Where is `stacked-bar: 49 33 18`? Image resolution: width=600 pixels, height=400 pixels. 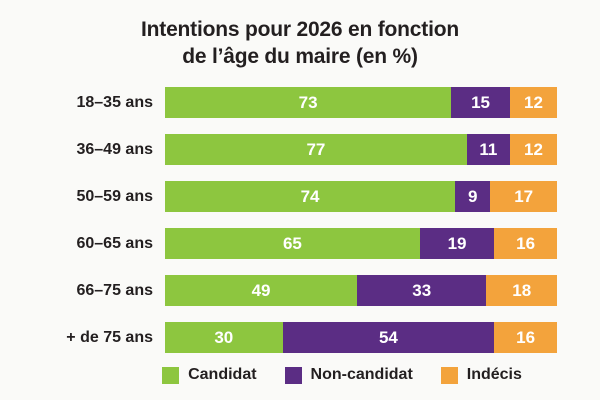
stacked-bar: 49 33 18 is located at coordinates (361, 290).